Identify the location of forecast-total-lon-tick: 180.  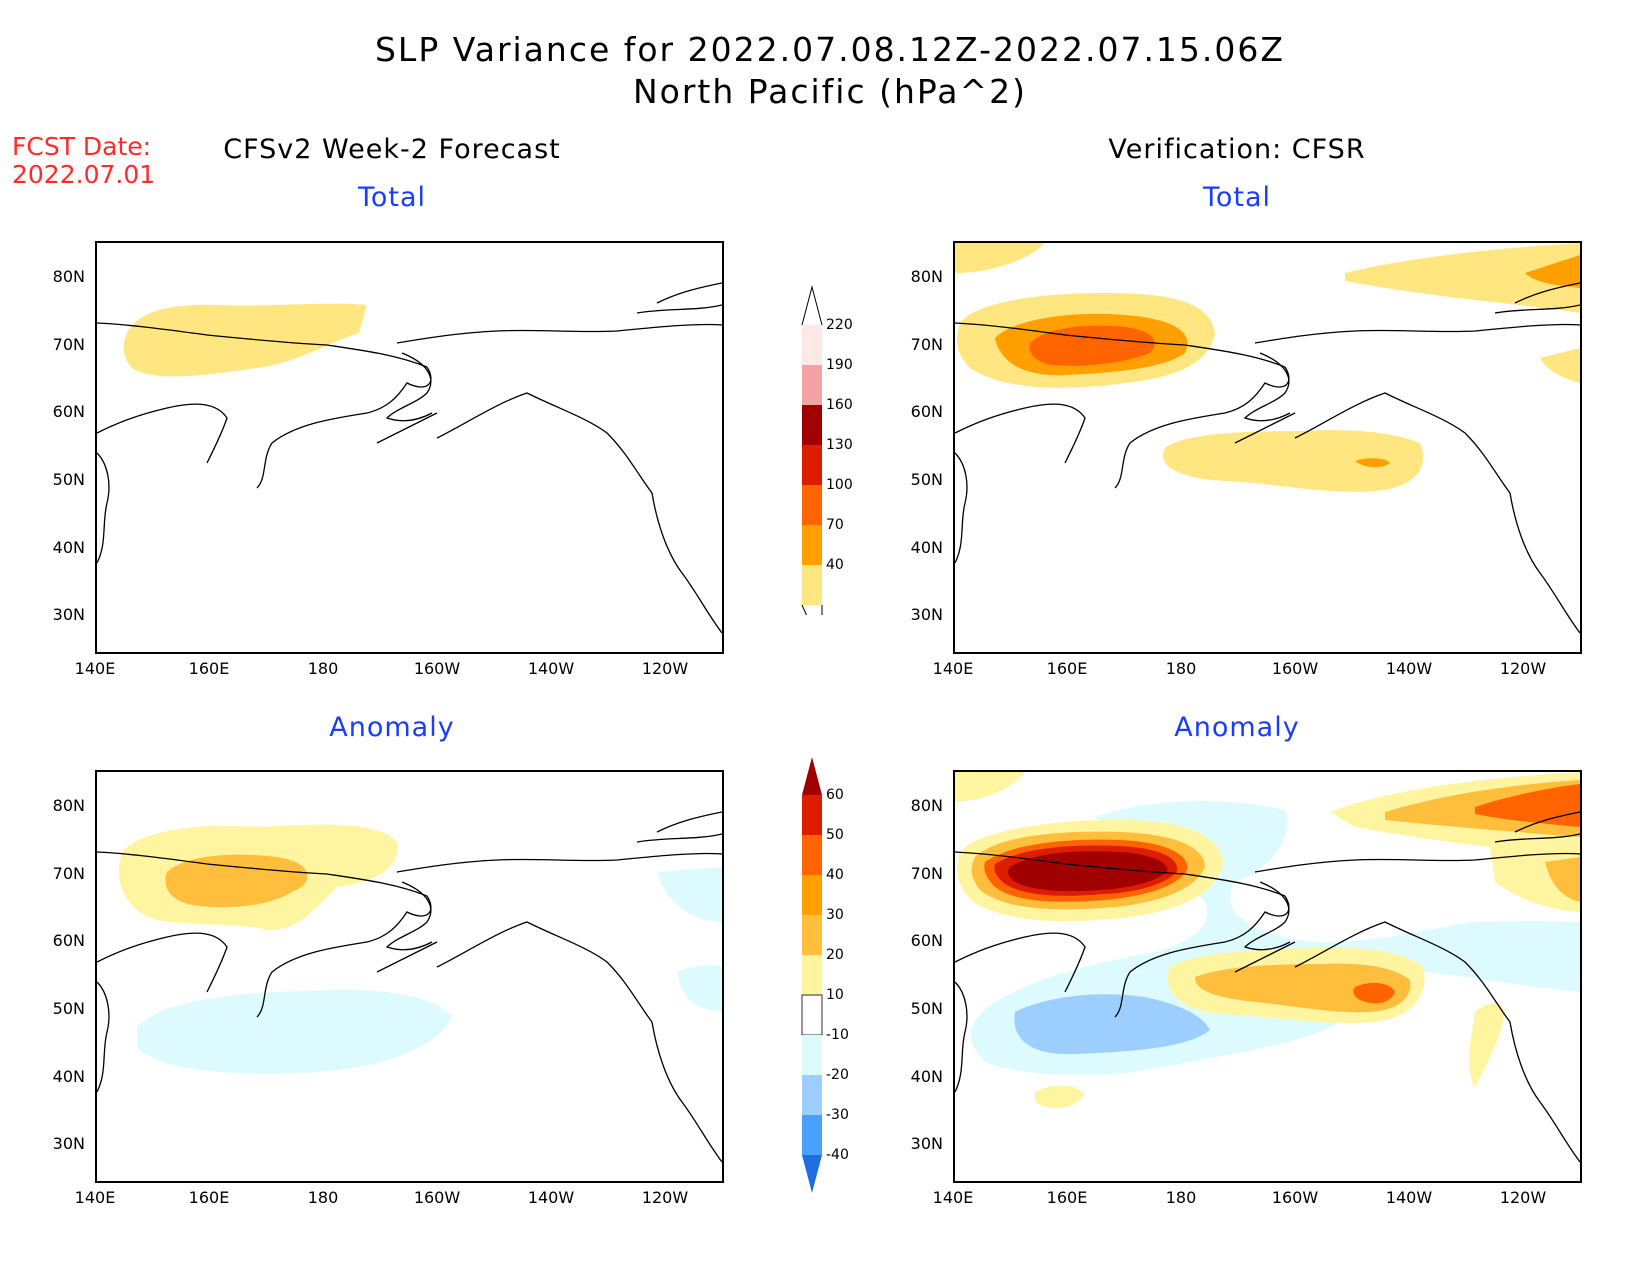
(323, 668).